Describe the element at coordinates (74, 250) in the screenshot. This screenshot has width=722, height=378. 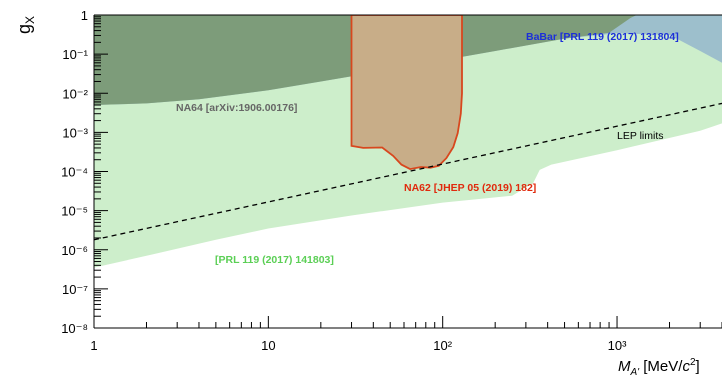
I see `y-tick-label: 10⁻⁶` at that location.